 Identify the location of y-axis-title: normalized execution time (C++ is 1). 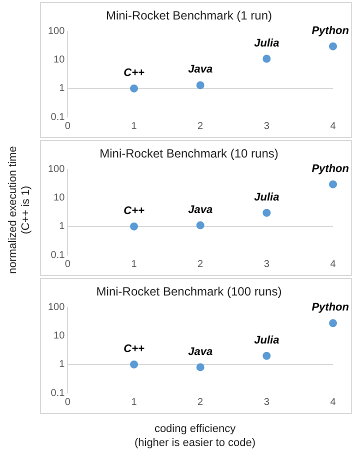
(20, 210).